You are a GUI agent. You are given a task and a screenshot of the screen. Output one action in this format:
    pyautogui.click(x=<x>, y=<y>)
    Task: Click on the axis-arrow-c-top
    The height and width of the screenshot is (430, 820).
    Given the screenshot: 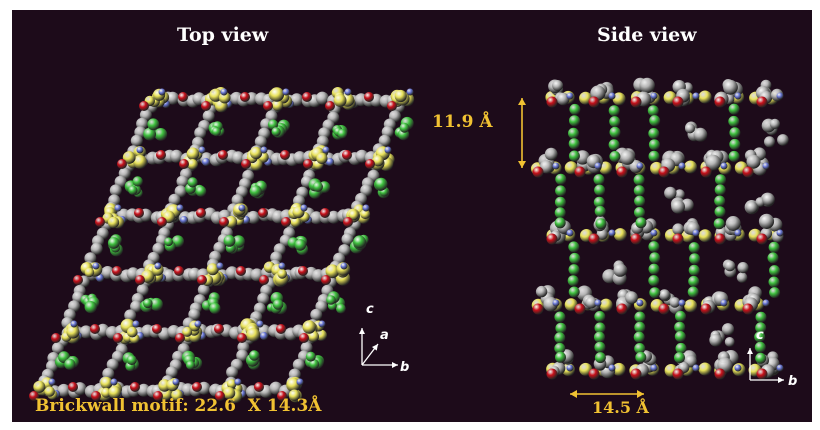 What is the action you would take?
    pyautogui.click(x=362, y=346)
    